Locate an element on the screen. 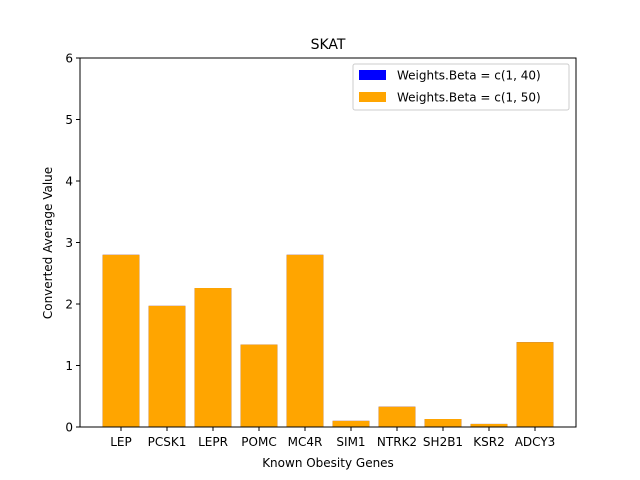 This screenshot has height=480, width=640. legend-swatch-series2 is located at coordinates (372, 97).